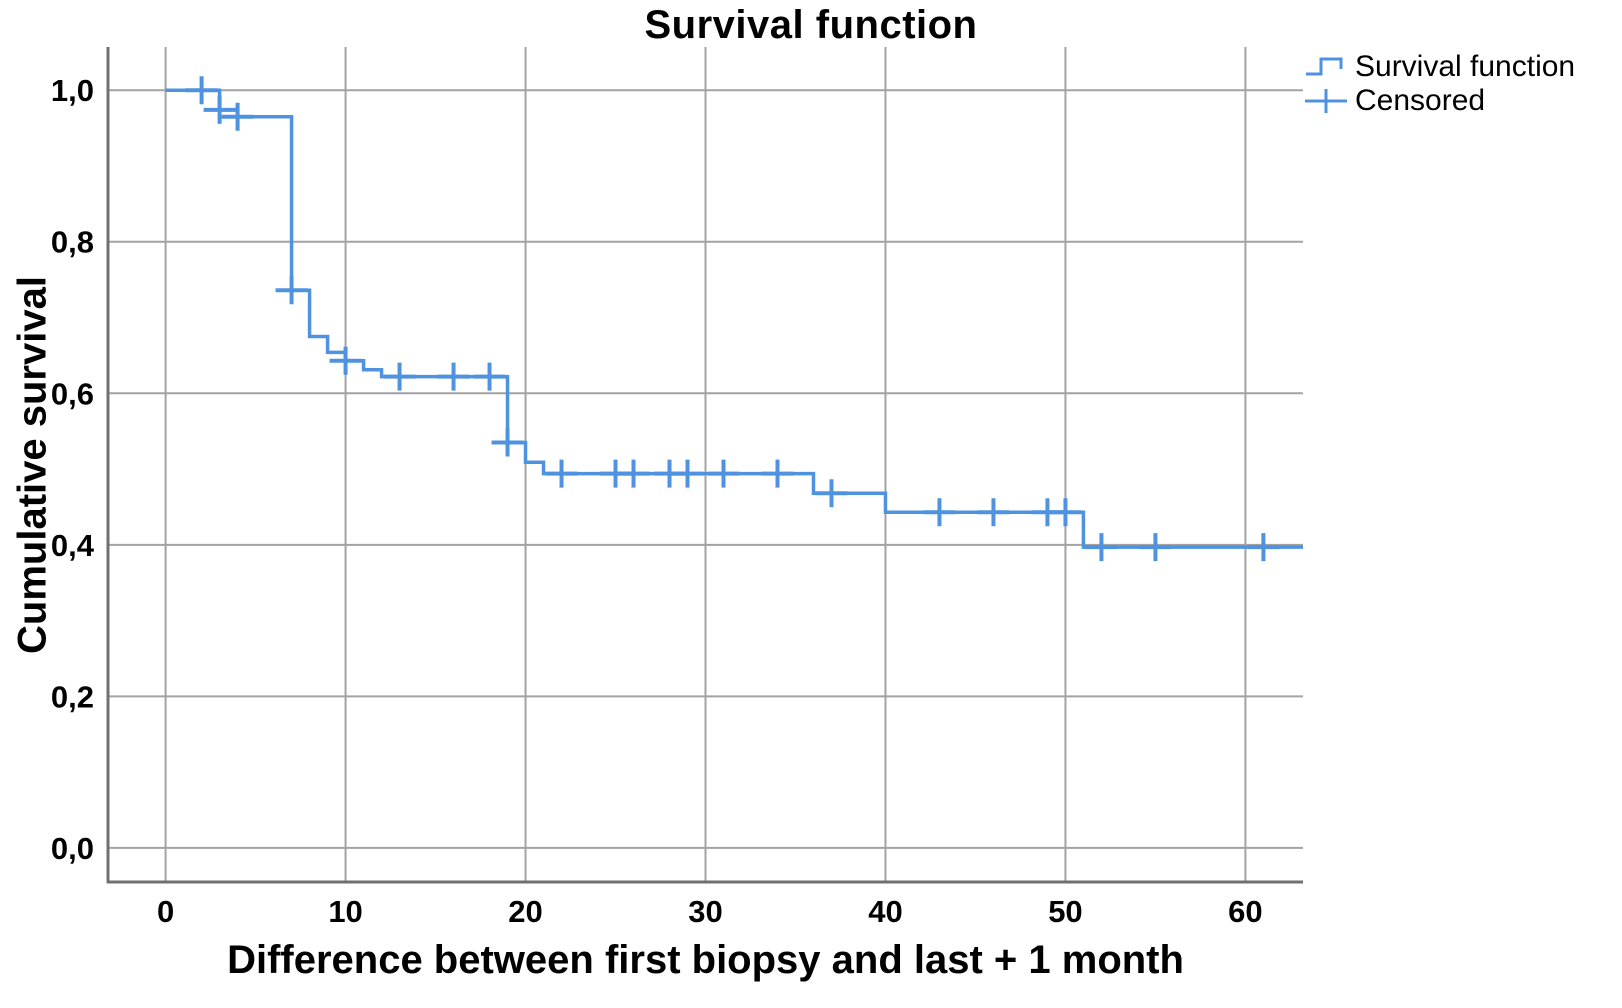 Image resolution: width=1622 pixels, height=1008 pixels. I want to click on legend-item-survival: Survival function, so click(1439, 67).